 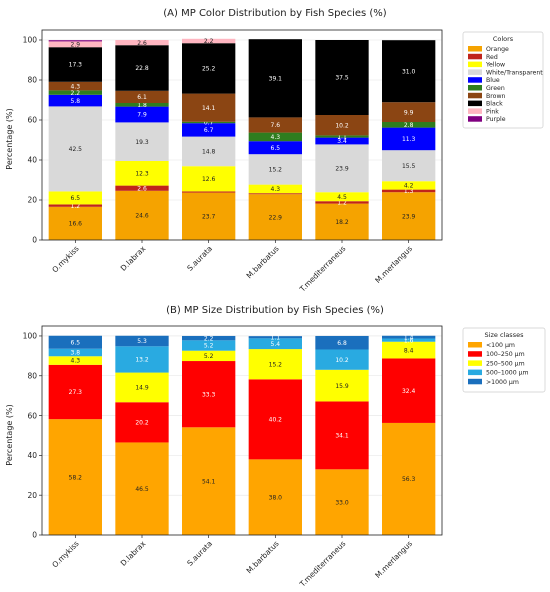 What do you see at coordinates (409, 125) in the screenshot?
I see `segment-value-label: 2.8` at bounding box center [409, 125].